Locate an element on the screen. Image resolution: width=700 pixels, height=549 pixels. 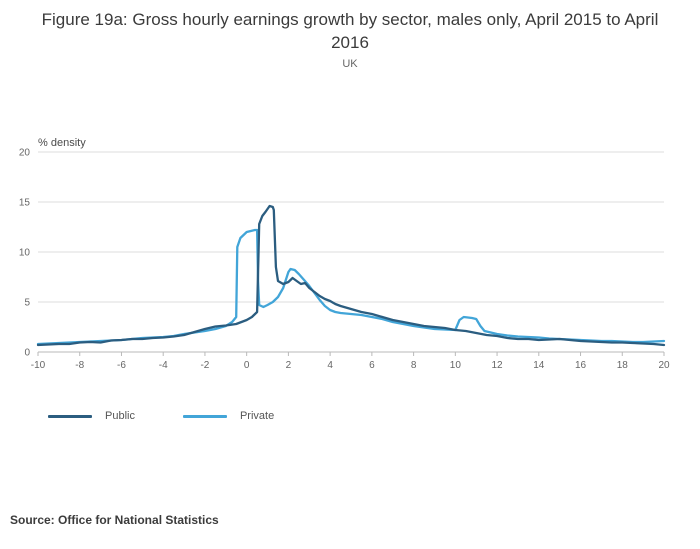
y-tick-label: 15 is located at coordinates (25, 203).